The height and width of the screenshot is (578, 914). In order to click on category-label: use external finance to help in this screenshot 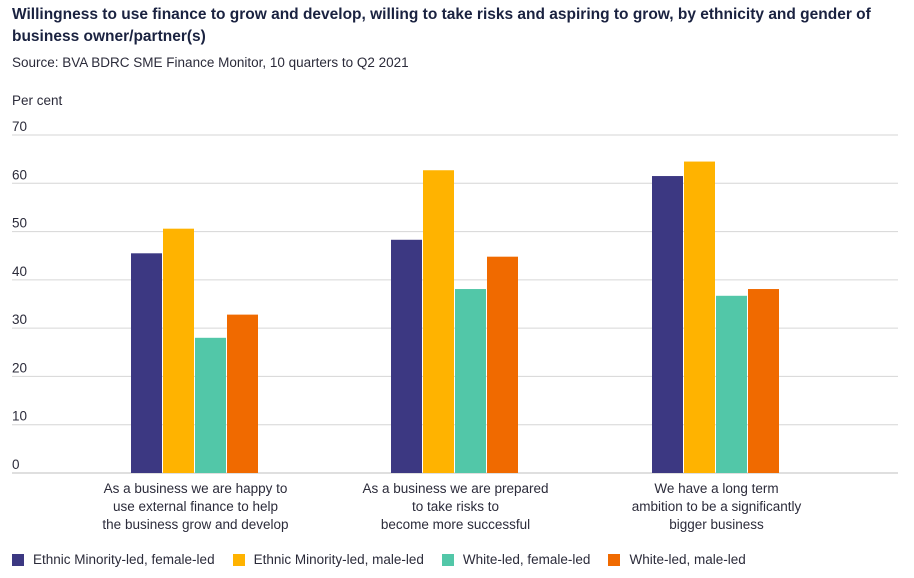, I will do `click(195, 506)`.